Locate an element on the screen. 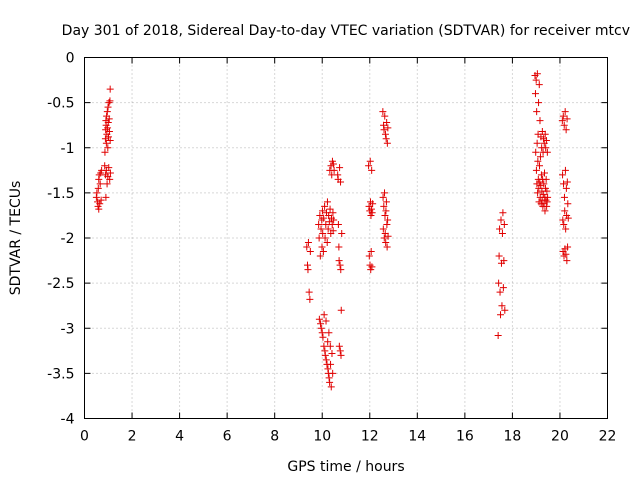 The image size is (640, 480). y-tick-label: -1.5 is located at coordinates (60, 194).